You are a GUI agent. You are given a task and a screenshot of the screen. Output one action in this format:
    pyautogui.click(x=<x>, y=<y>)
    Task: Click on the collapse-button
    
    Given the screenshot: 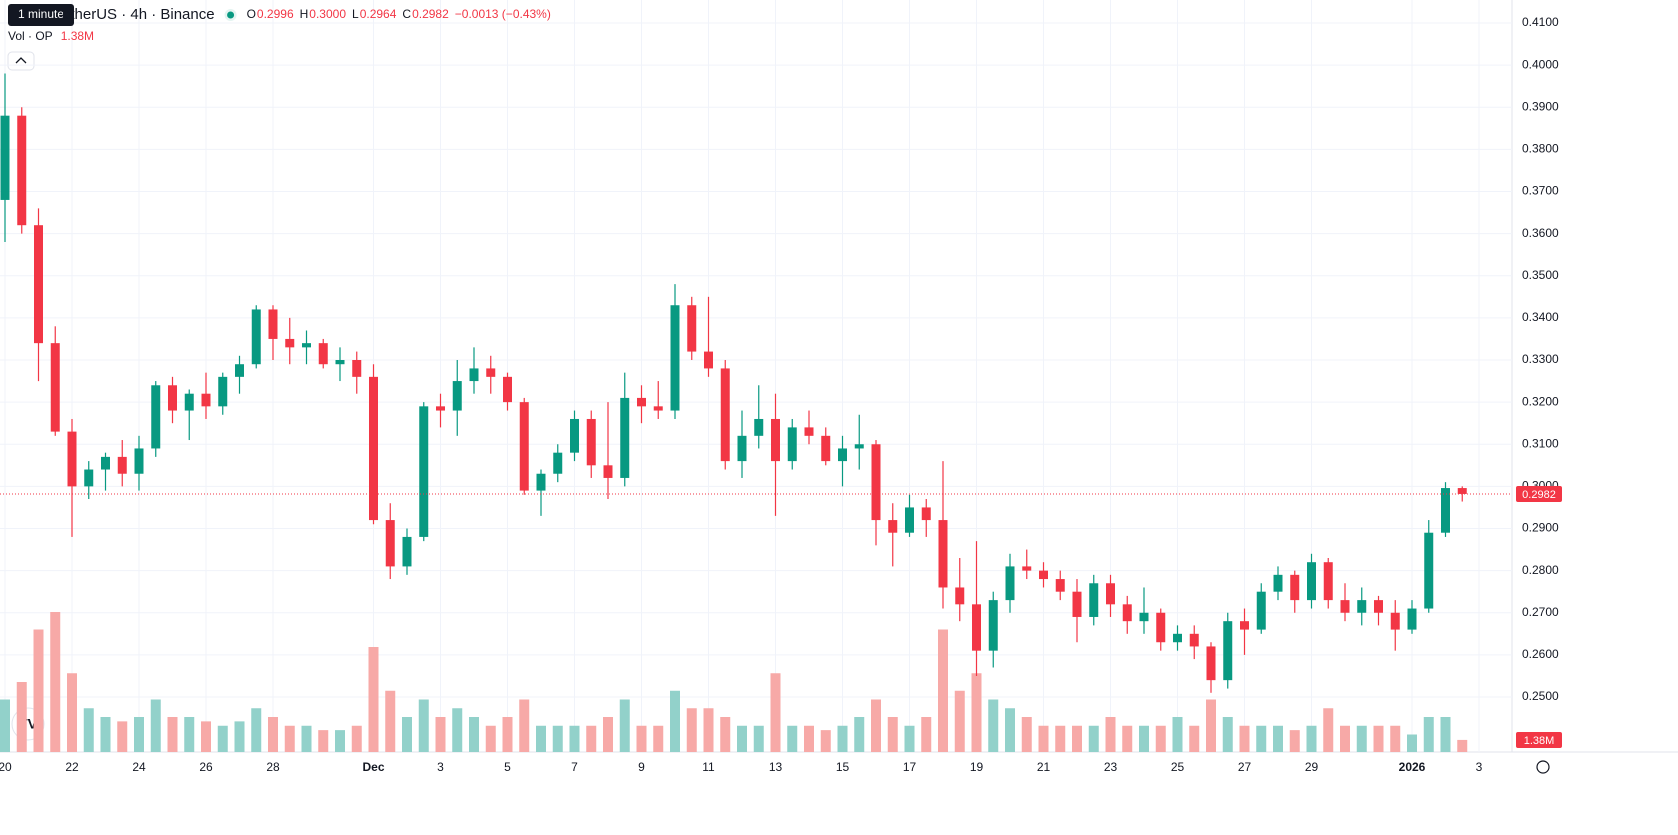 What is the action you would take?
    pyautogui.click(x=21, y=61)
    